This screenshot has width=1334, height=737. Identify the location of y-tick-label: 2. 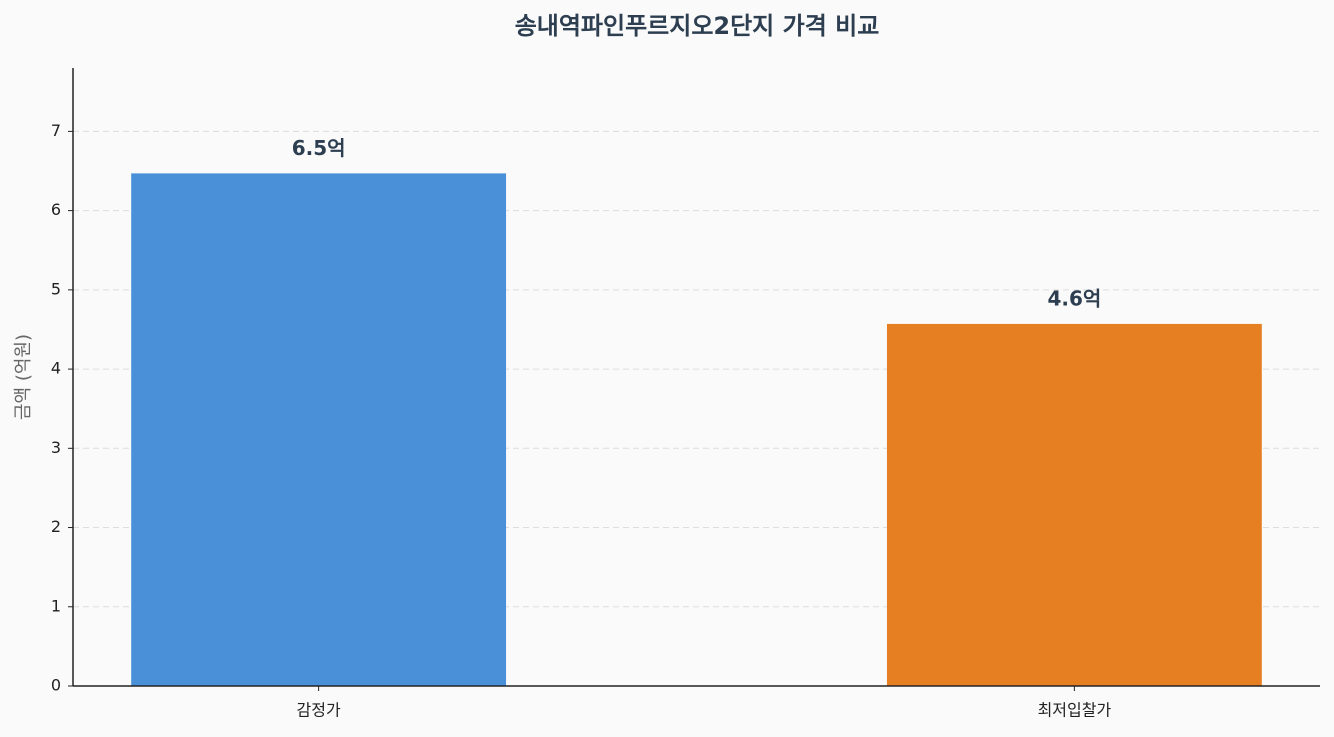
(56, 526).